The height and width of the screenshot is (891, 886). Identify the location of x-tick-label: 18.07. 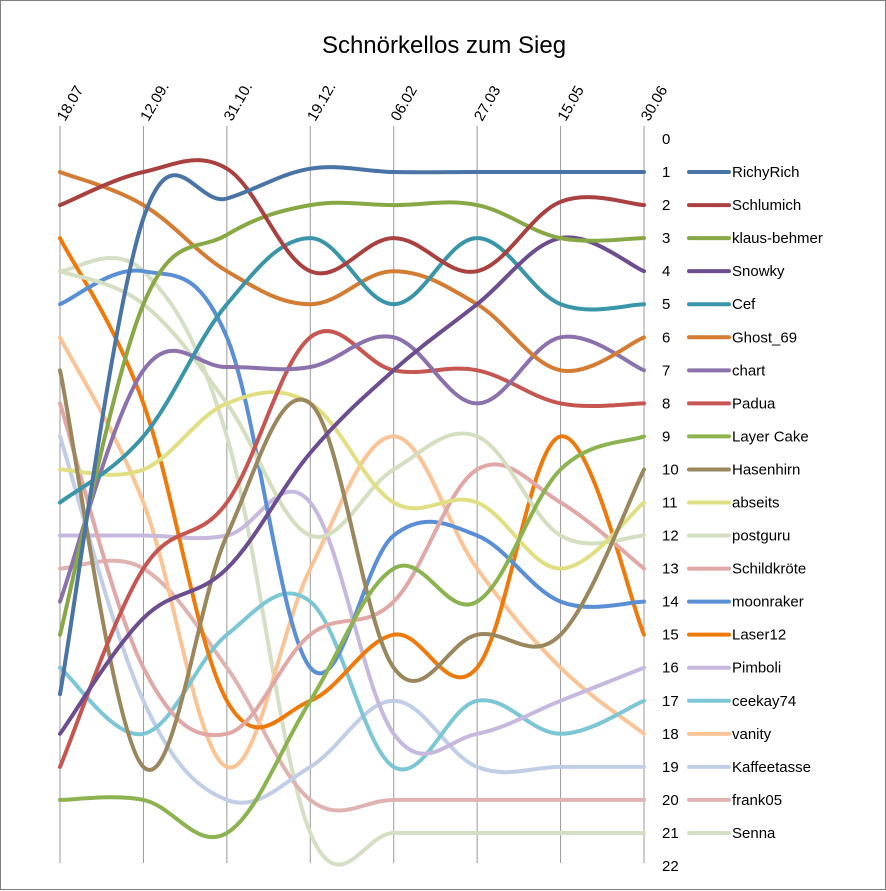
(70, 103).